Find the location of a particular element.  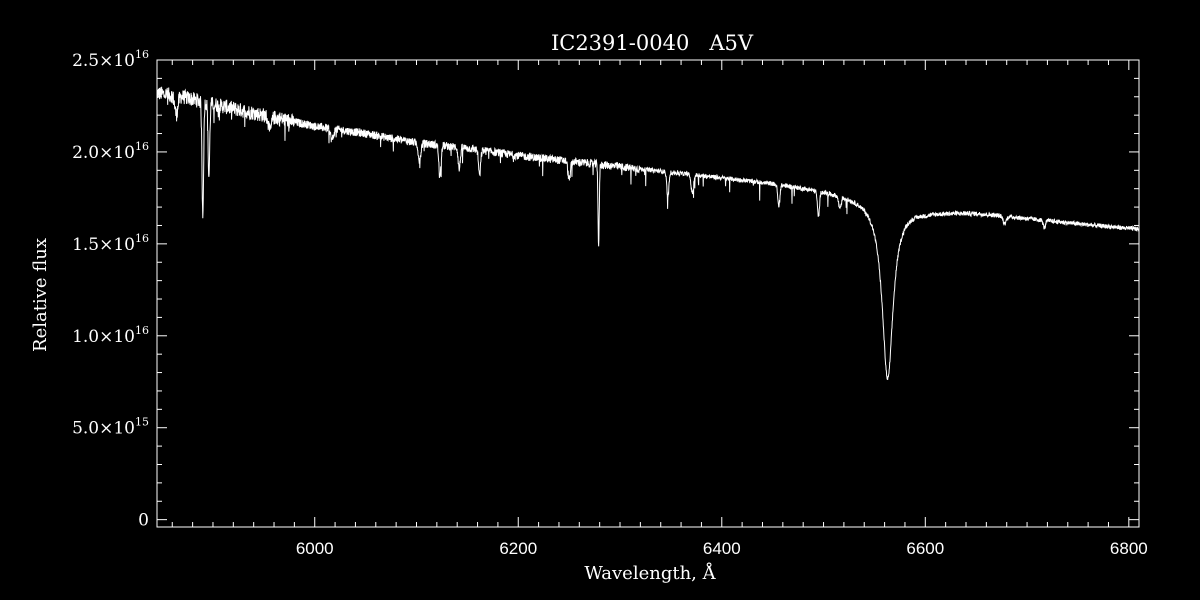

x-tick-label: 6800 is located at coordinates (1129, 548).